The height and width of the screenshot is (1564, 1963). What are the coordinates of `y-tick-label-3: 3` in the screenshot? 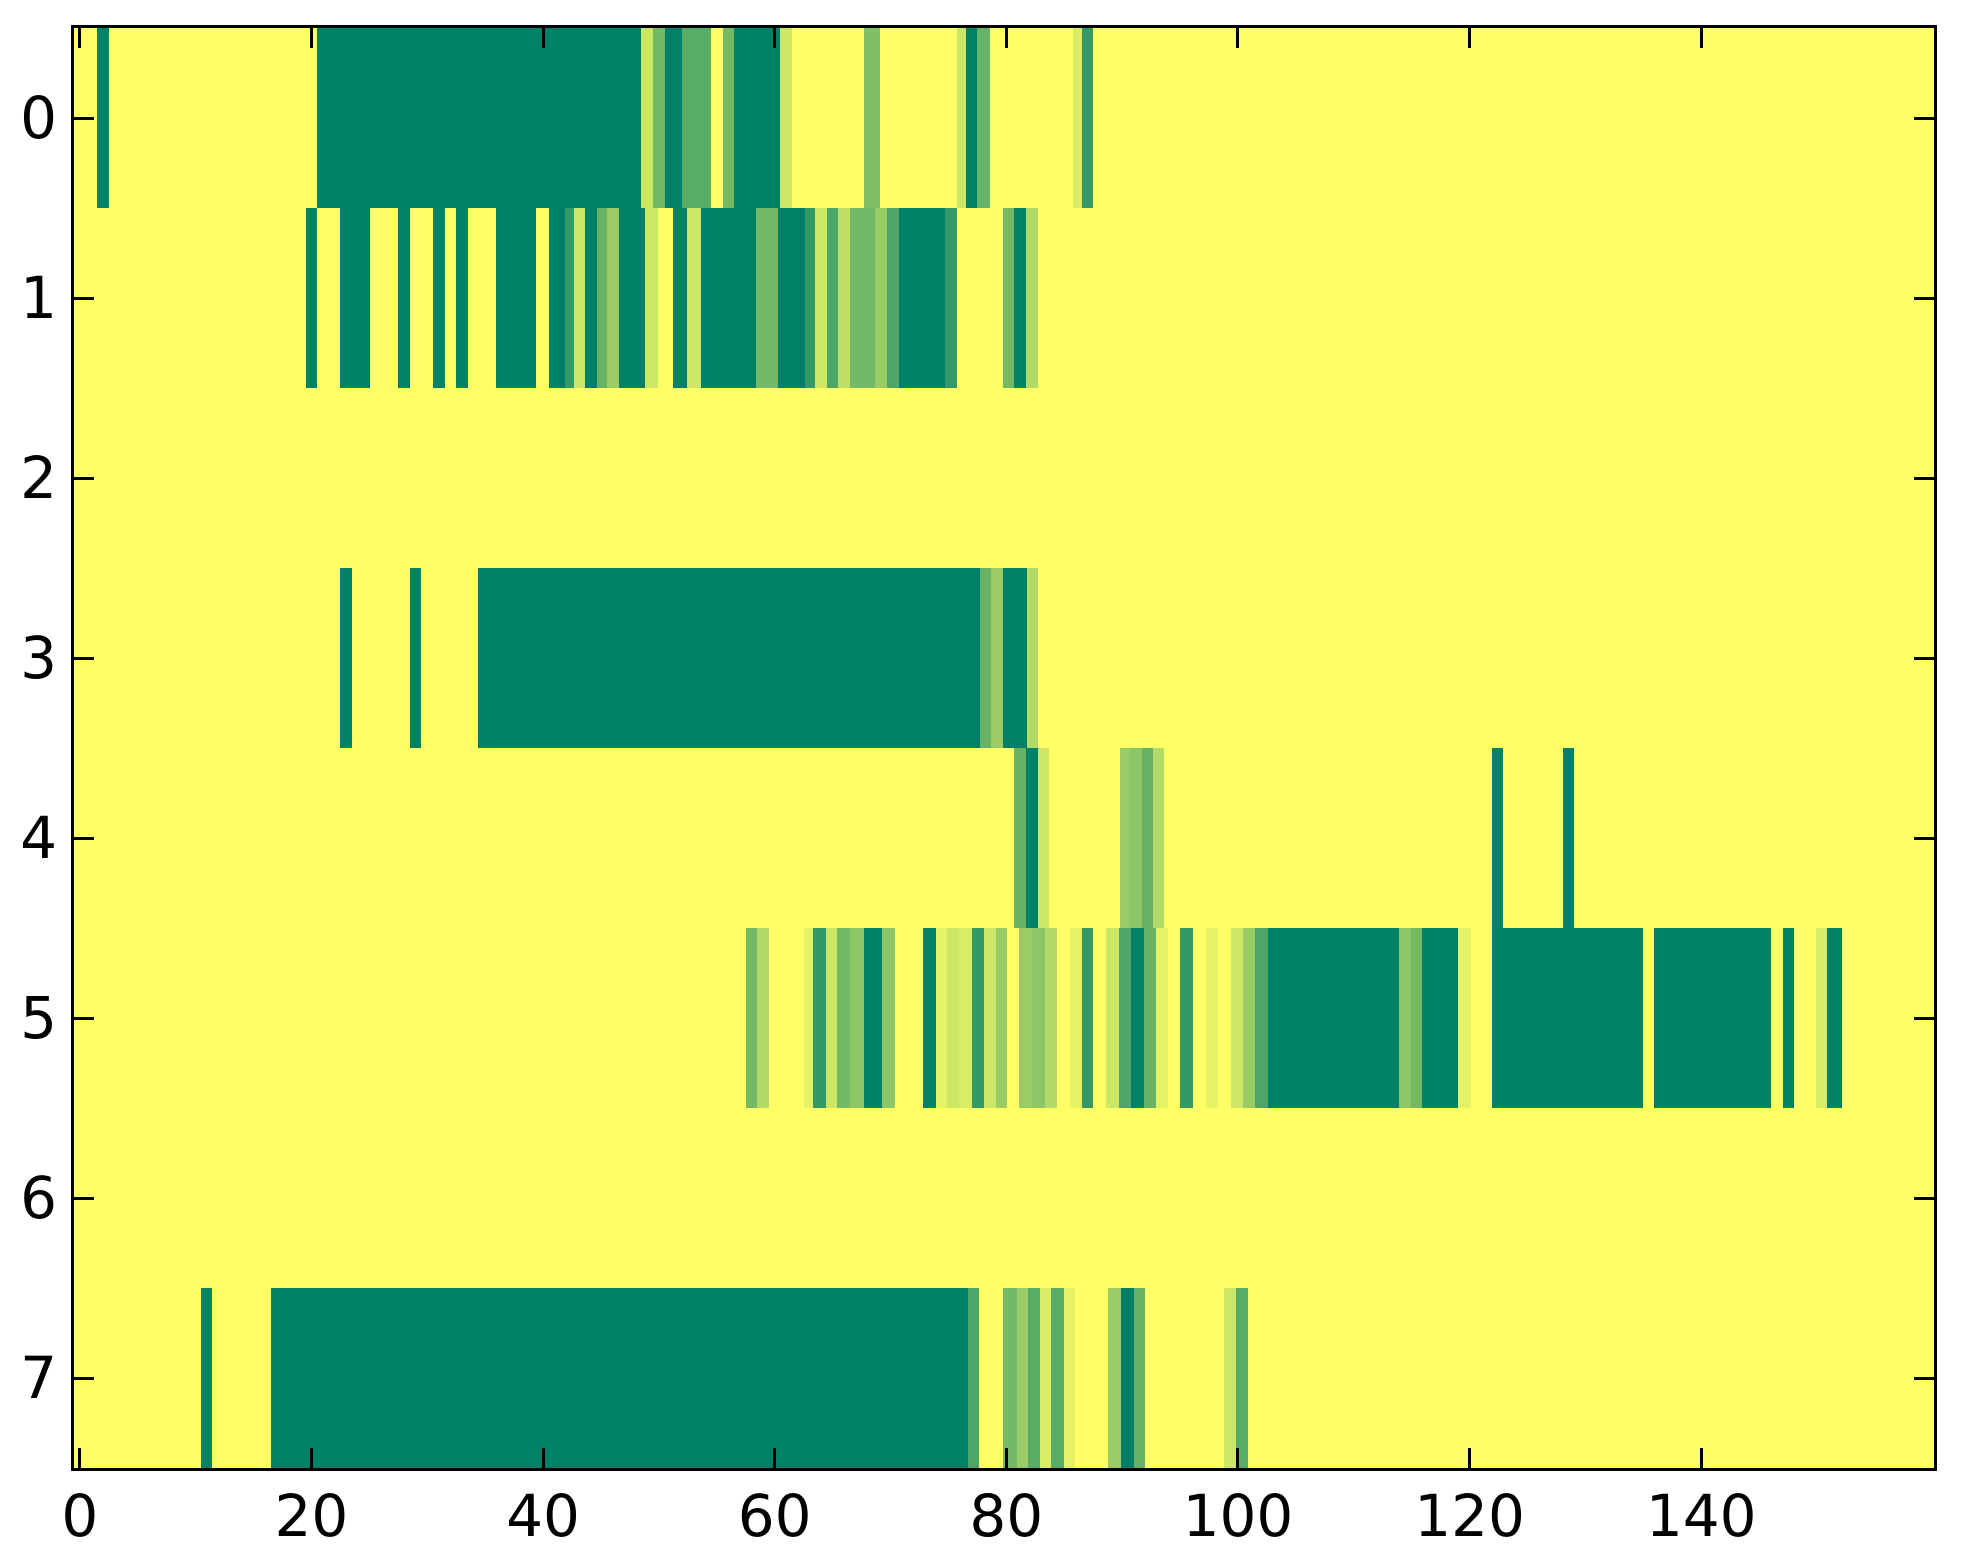 It's located at (38, 658).